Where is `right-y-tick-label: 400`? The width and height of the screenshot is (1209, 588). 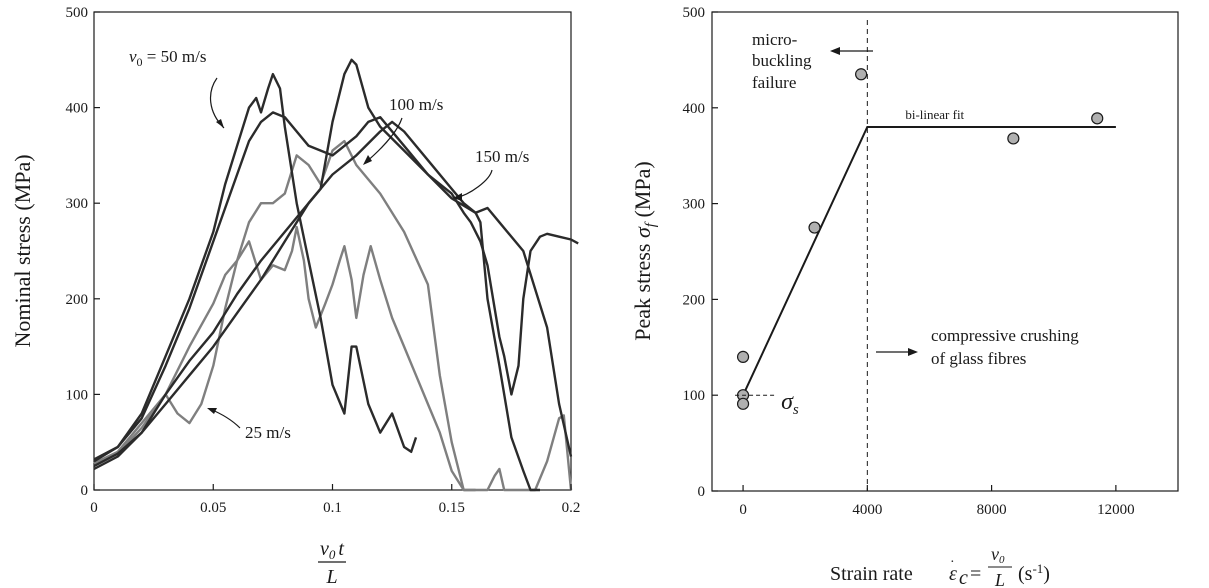
right-y-tick-label: 400 is located at coordinates (694, 109).